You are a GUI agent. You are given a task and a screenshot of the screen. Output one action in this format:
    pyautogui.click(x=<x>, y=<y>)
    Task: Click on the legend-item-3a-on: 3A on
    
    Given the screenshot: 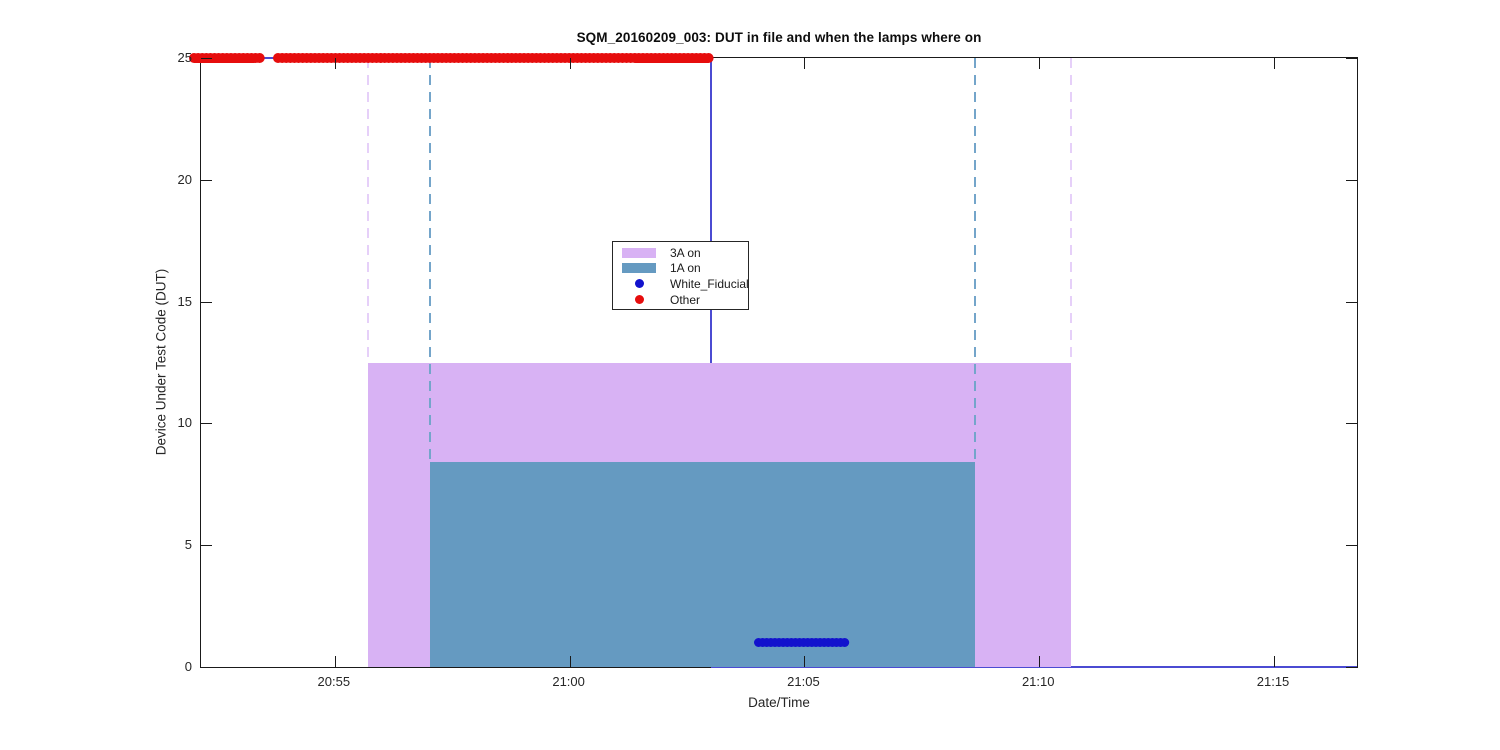 What is the action you would take?
    pyautogui.click(x=680, y=253)
    